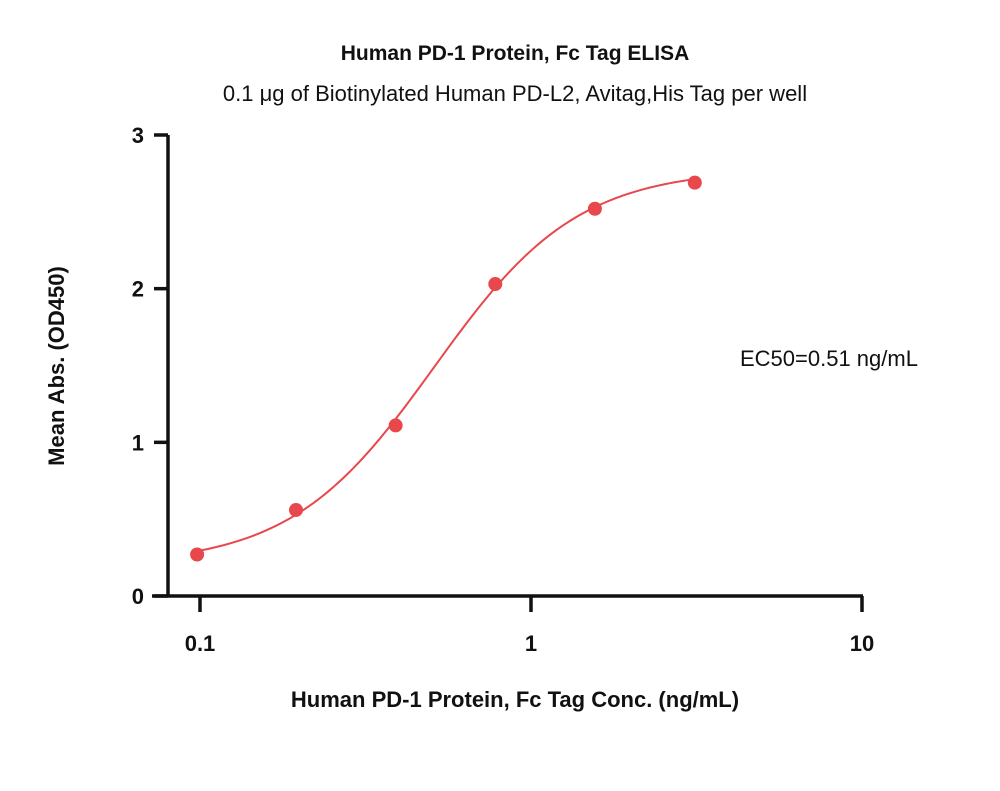 The height and width of the screenshot is (791, 1000). What do you see at coordinates (138, 289) in the screenshot?
I see `y-tick-label: 2` at bounding box center [138, 289].